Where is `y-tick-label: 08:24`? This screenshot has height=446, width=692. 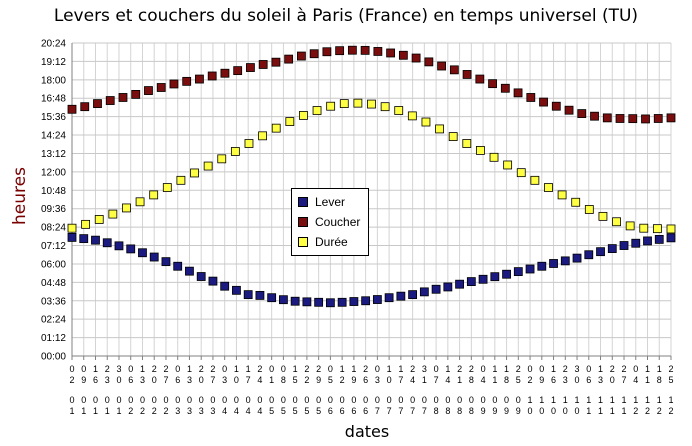
y-tick-label: 08:24 is located at coordinates (53, 228).